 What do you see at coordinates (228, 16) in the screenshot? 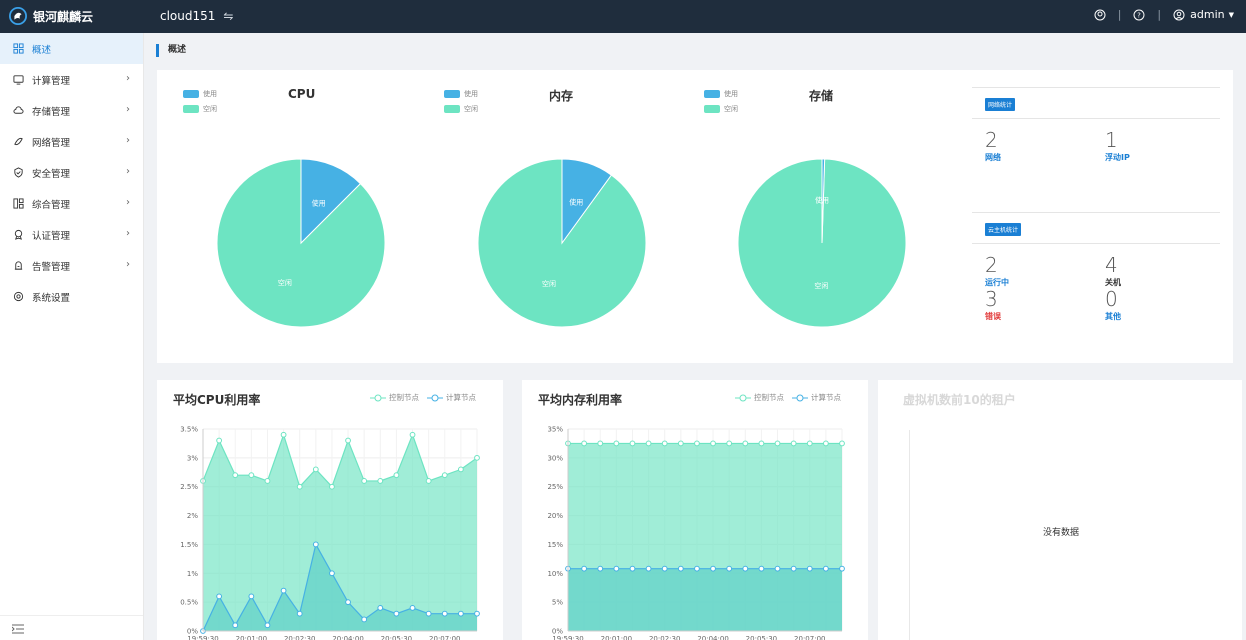
I see `switch-icon: ⇋` at bounding box center [228, 16].